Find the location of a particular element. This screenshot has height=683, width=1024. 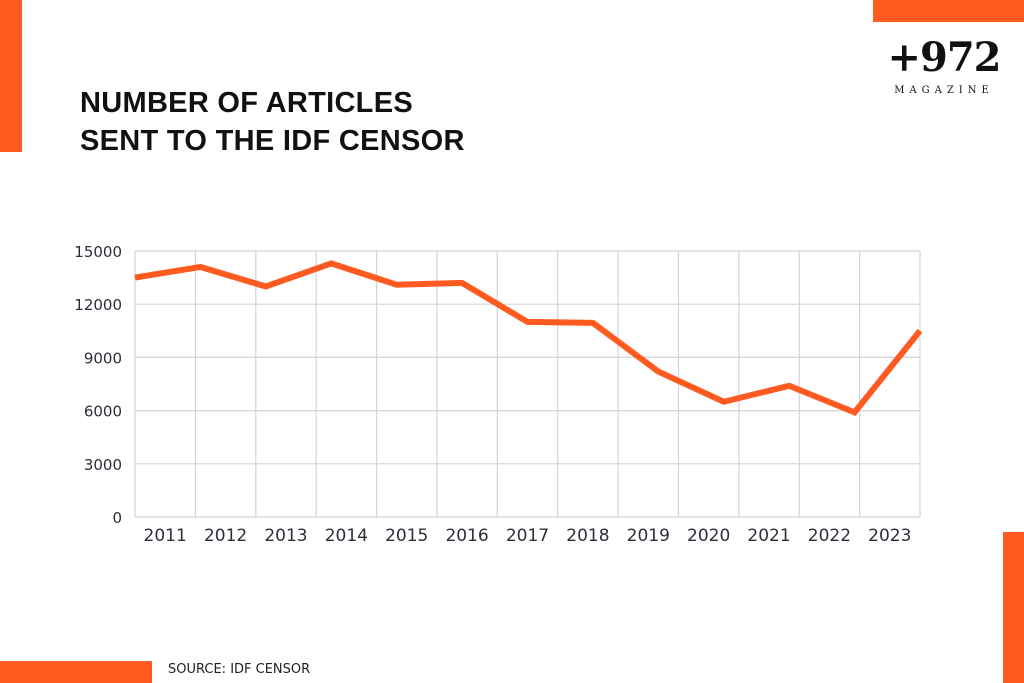

y-tick-label: 3000 is located at coordinates (103, 465).